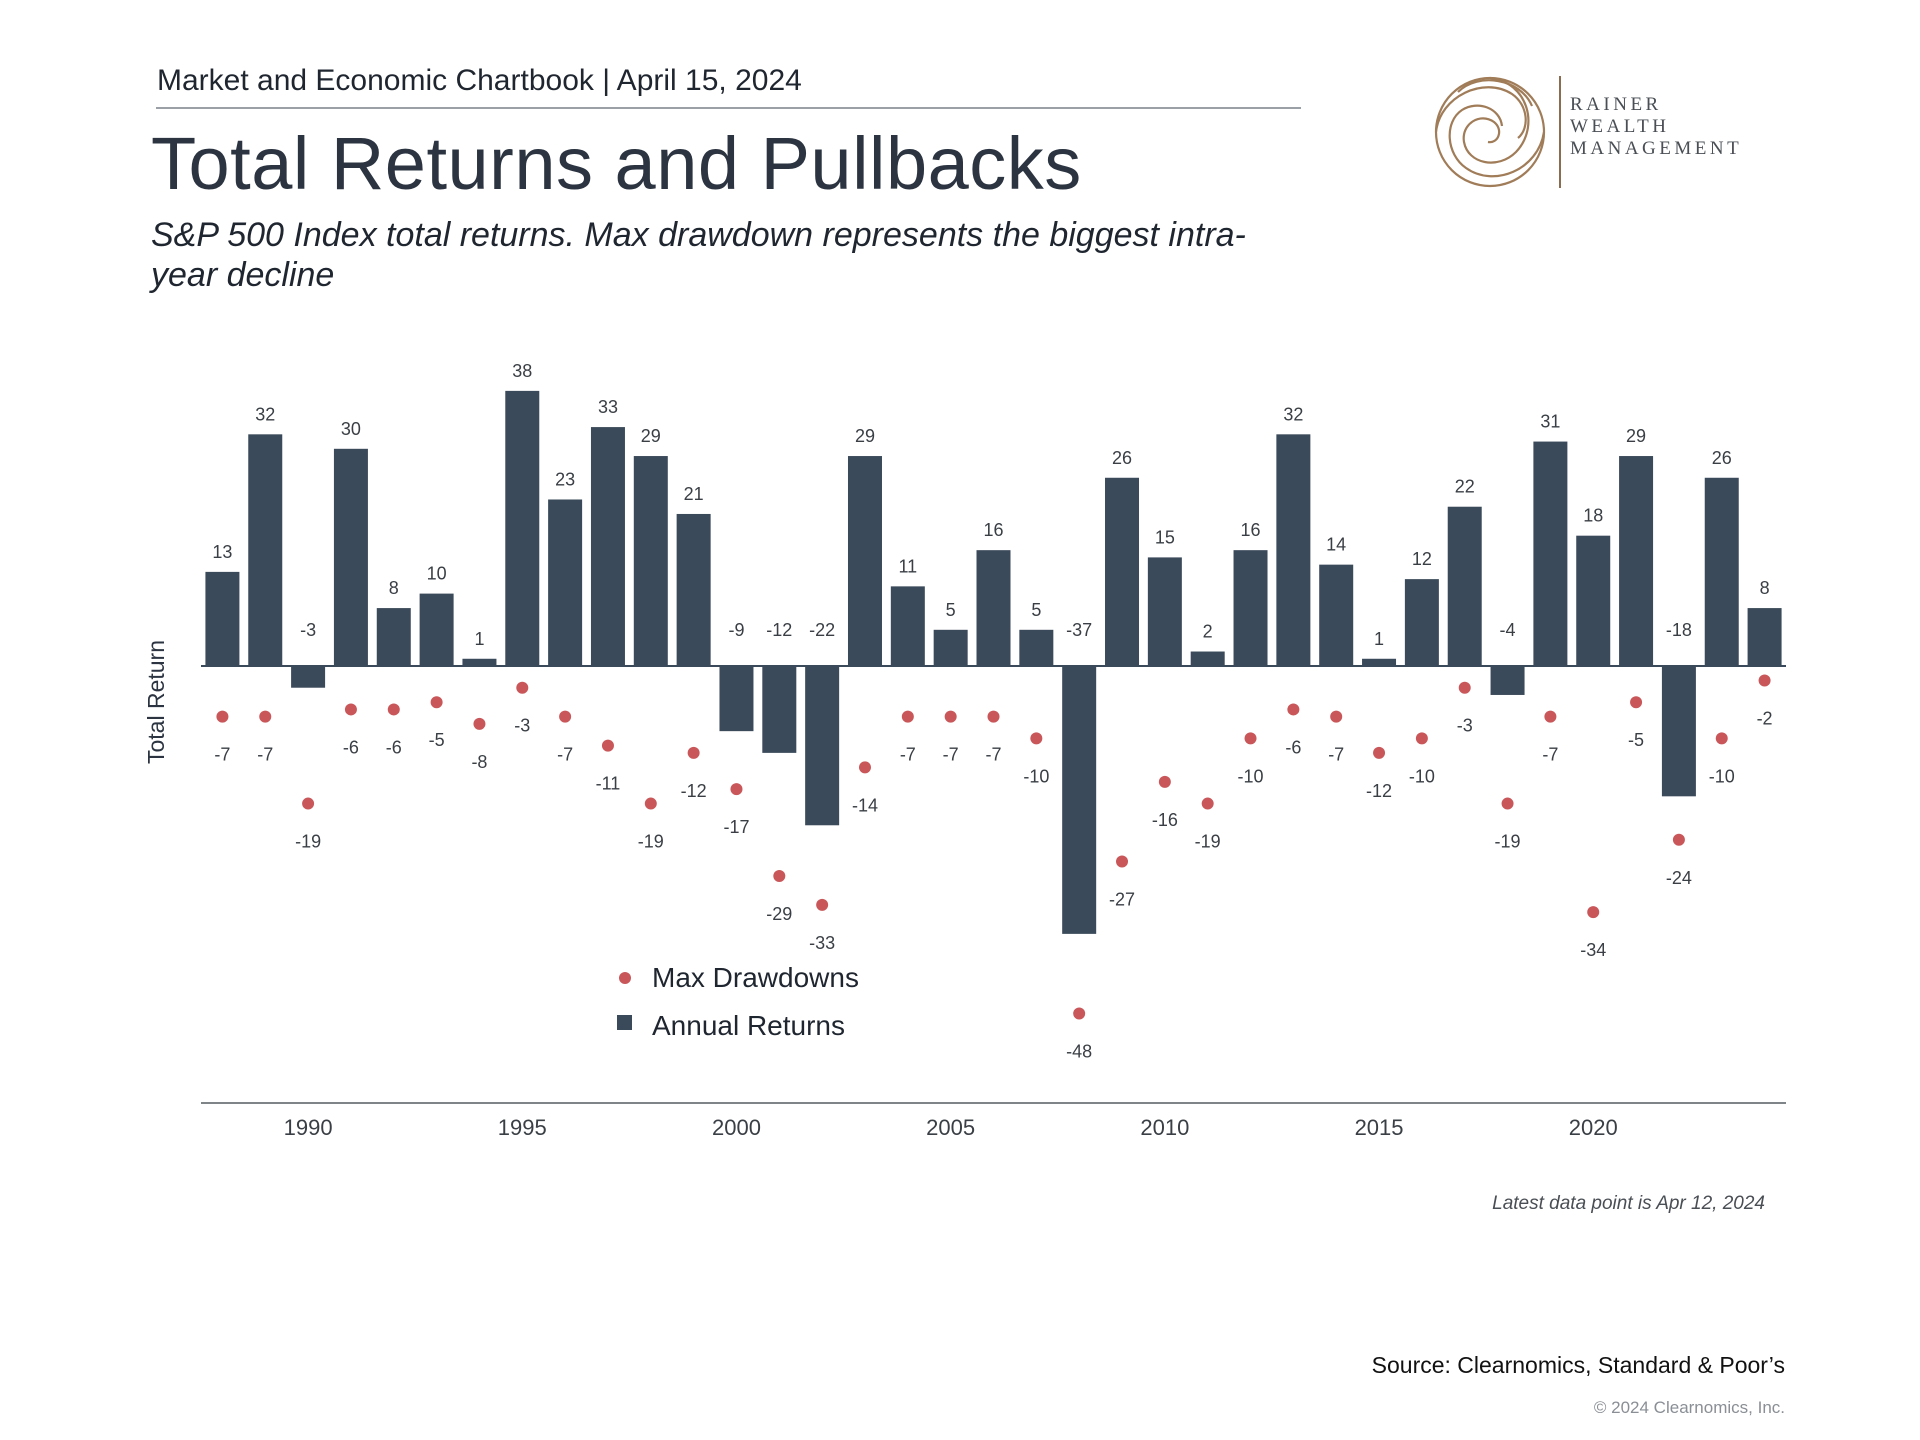 The height and width of the screenshot is (1440, 1920). I want to click on drawdown-label-1989: -7, so click(265, 755).